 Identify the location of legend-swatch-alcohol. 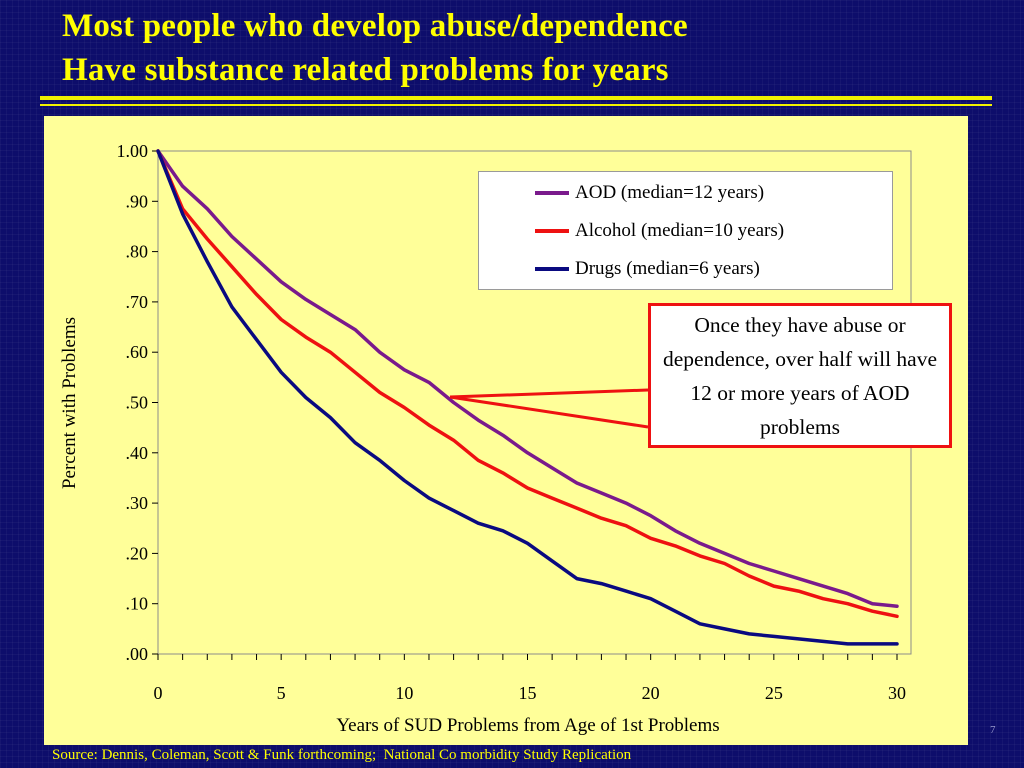
(552, 231).